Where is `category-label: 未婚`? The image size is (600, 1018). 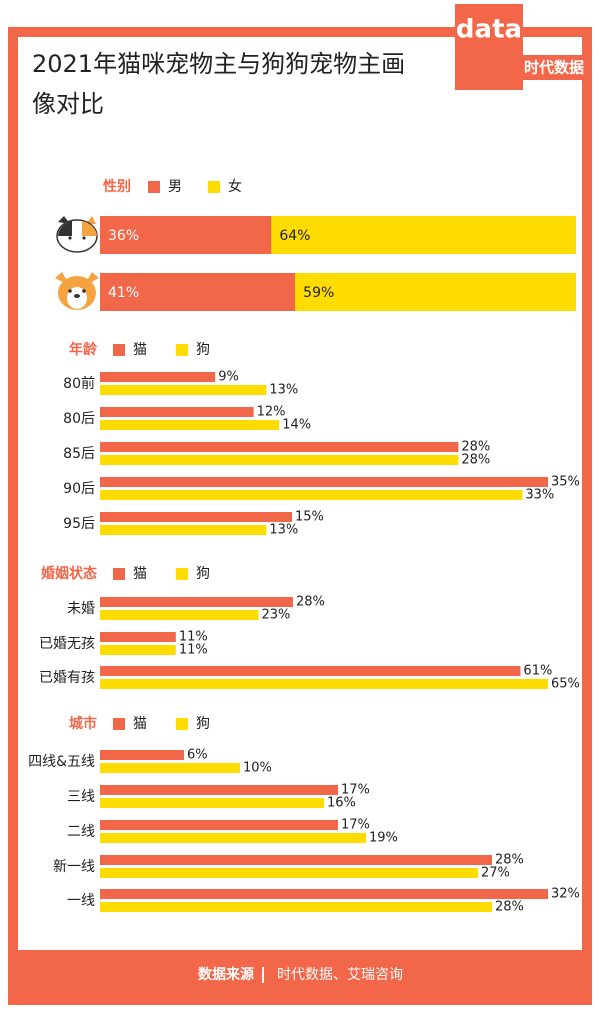 category-label: 未婚 is located at coordinates (81, 609).